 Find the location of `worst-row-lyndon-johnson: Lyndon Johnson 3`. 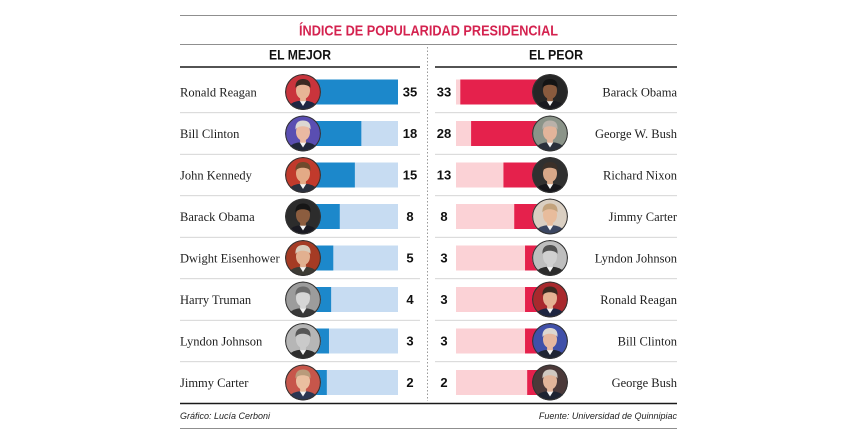

worst-row-lyndon-johnson: Lyndon Johnson 3 is located at coordinates (559, 258).